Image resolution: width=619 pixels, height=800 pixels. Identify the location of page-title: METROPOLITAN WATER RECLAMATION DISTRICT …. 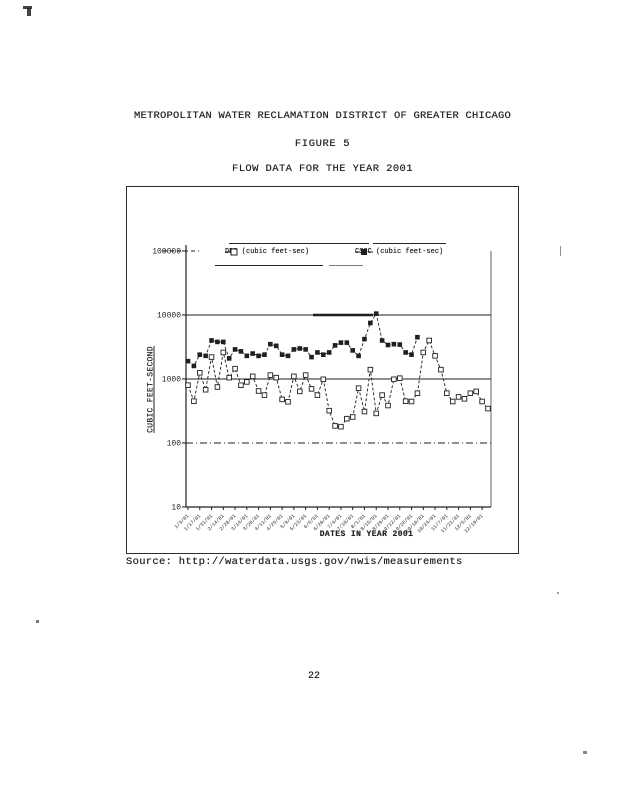
(322, 116).